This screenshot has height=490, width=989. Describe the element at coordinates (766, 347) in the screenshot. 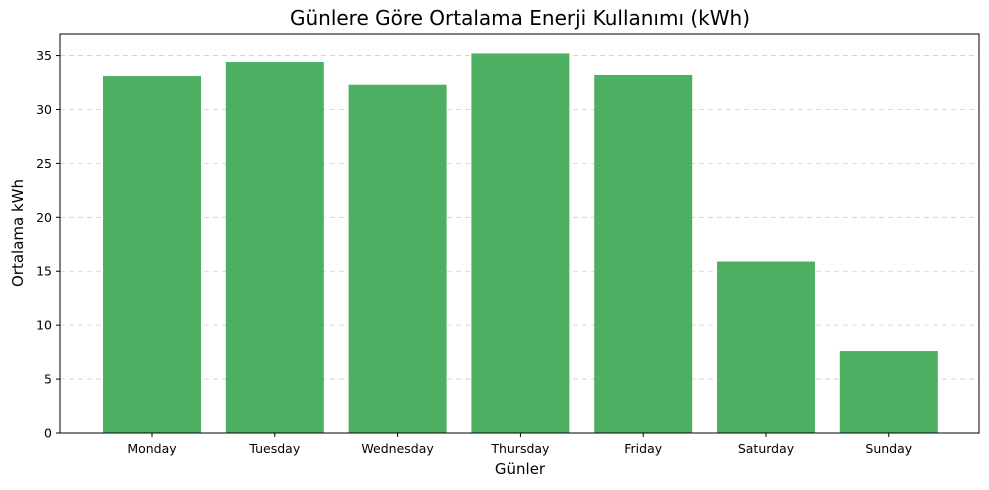

I see `bar-saturday` at that location.